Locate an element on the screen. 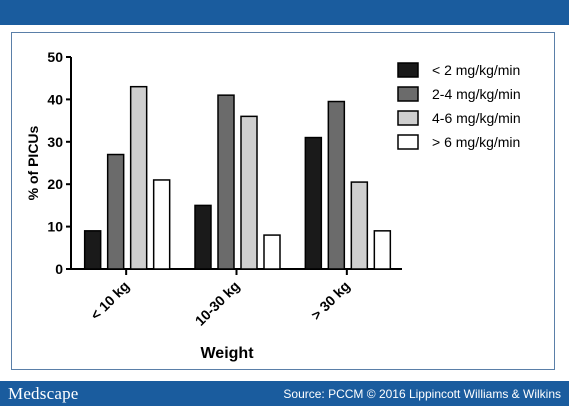 This screenshot has width=569, height=406. header-bar is located at coordinates (284, 12).